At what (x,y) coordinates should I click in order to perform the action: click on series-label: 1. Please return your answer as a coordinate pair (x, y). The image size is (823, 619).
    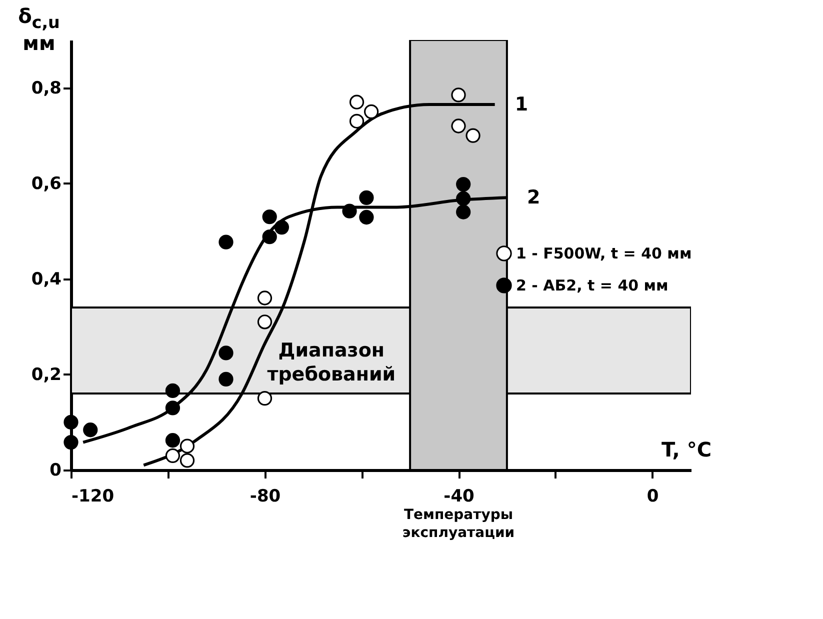
    Looking at the image, I should click on (521, 105).